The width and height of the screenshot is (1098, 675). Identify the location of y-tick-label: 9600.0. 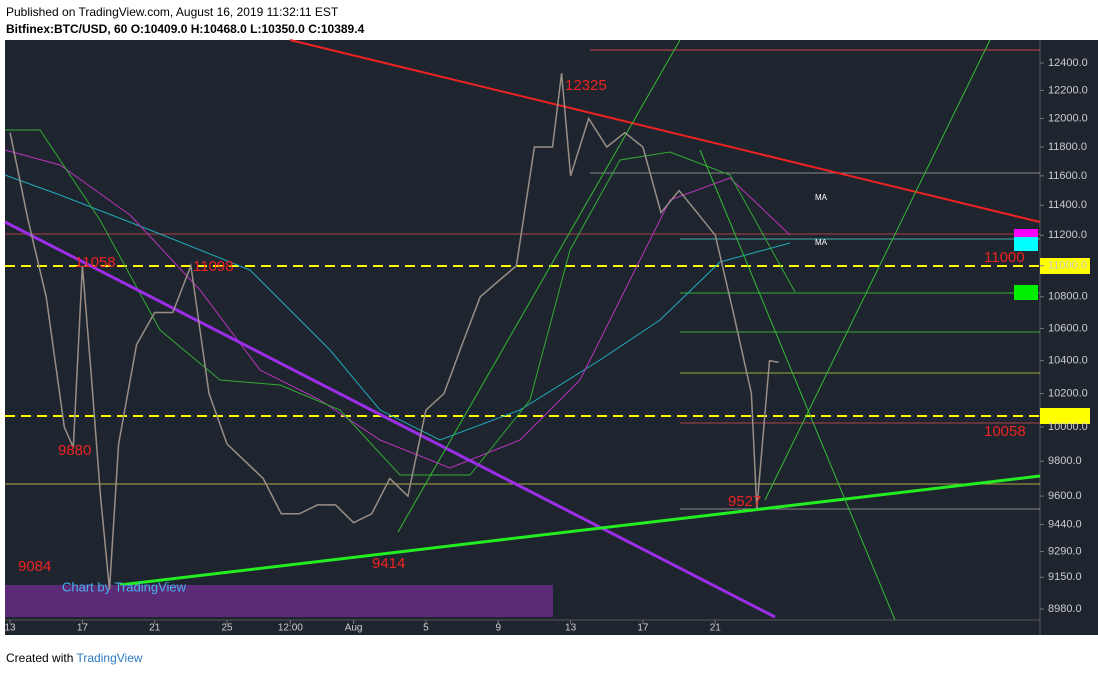
(1065, 496).